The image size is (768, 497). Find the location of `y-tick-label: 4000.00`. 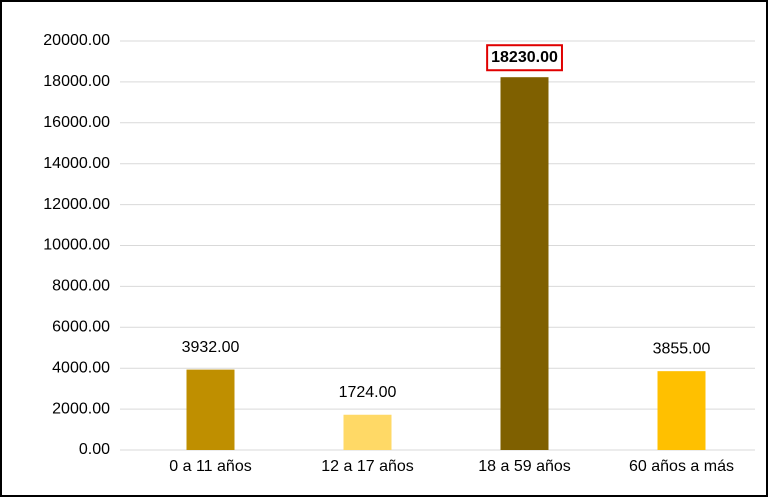

y-tick-label: 4000.00 is located at coordinates (81, 367).